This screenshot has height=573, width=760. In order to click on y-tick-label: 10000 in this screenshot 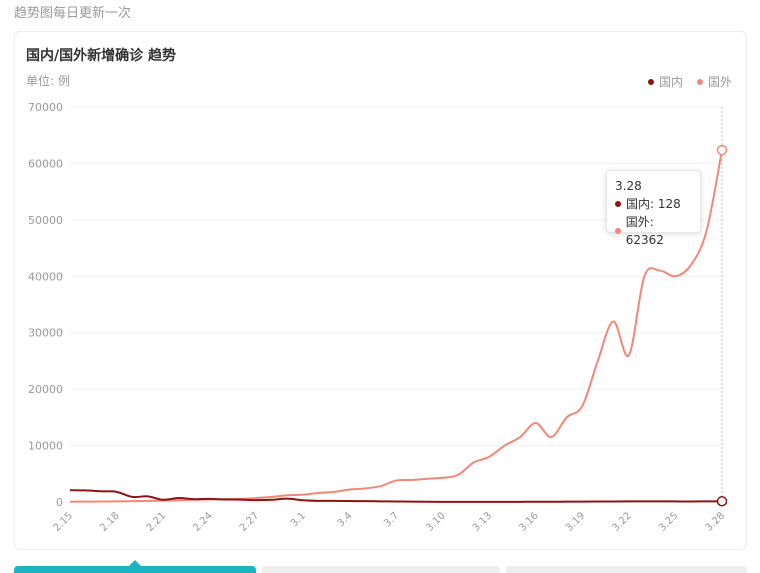, I will do `click(45, 446)`.